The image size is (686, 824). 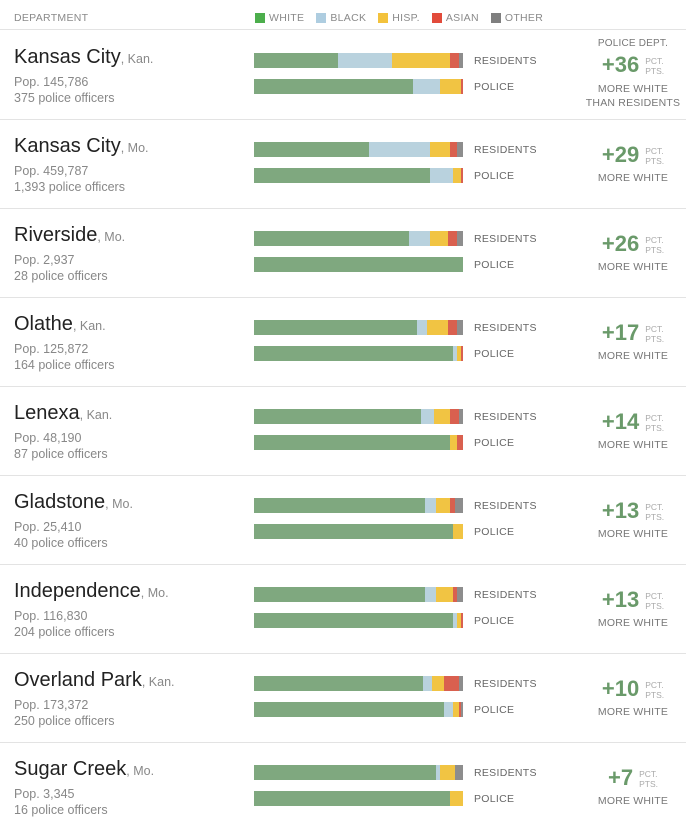 What do you see at coordinates (48, 438) in the screenshot?
I see `population: Pop. 48,190` at bounding box center [48, 438].